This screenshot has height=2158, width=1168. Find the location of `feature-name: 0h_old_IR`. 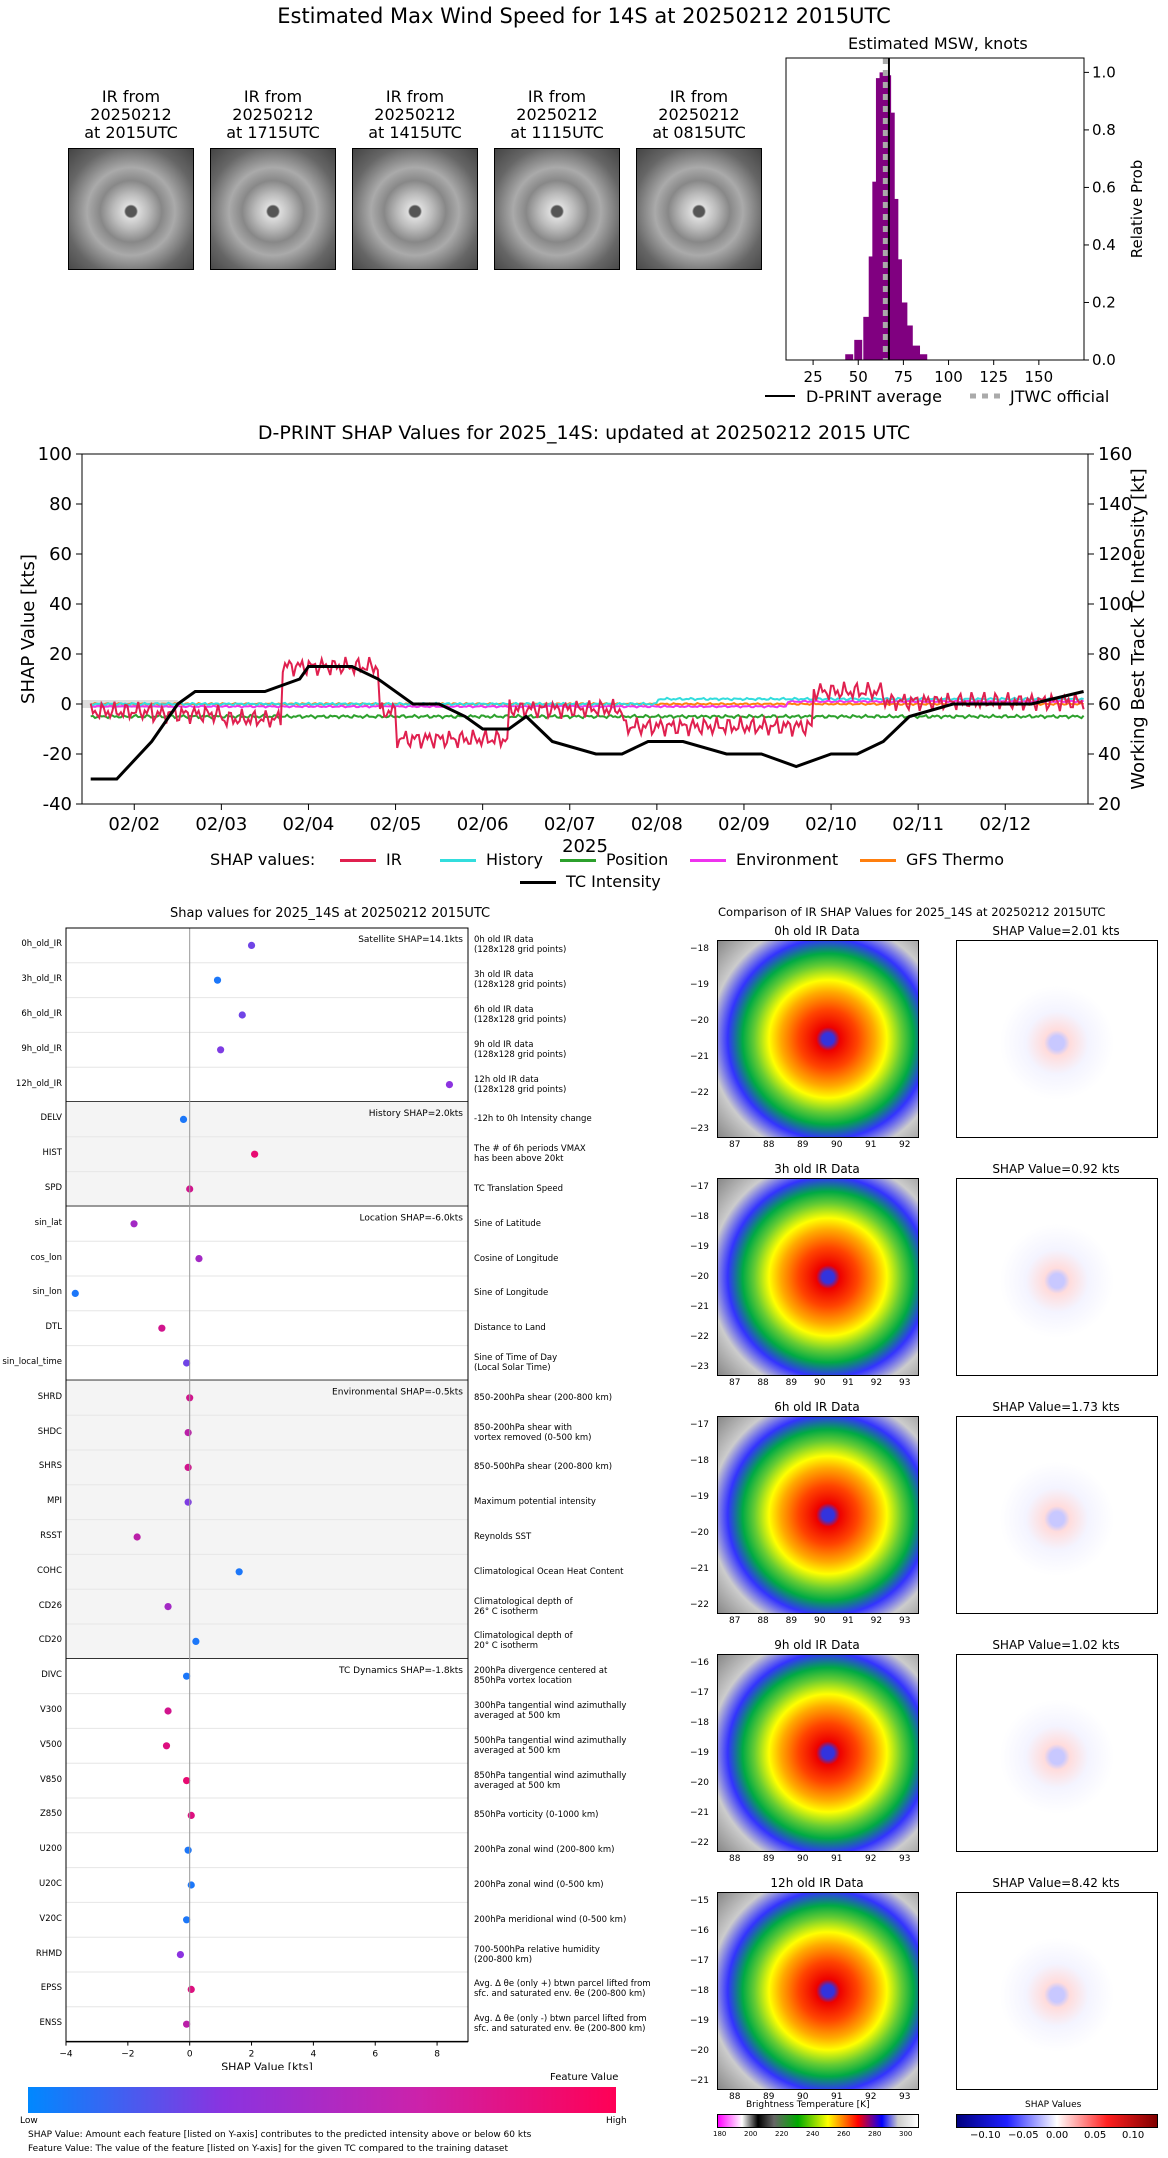

feature-name: 0h_old_IR is located at coordinates (41, 944).